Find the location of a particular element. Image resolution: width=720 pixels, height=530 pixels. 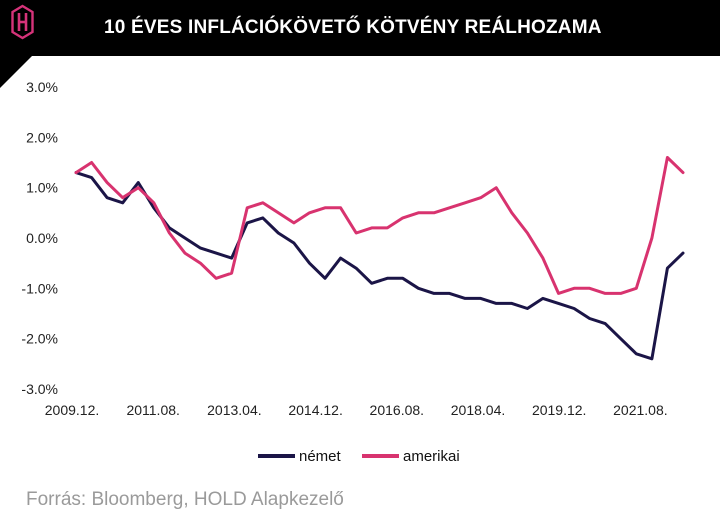

logo is located at coordinates (50, 50).